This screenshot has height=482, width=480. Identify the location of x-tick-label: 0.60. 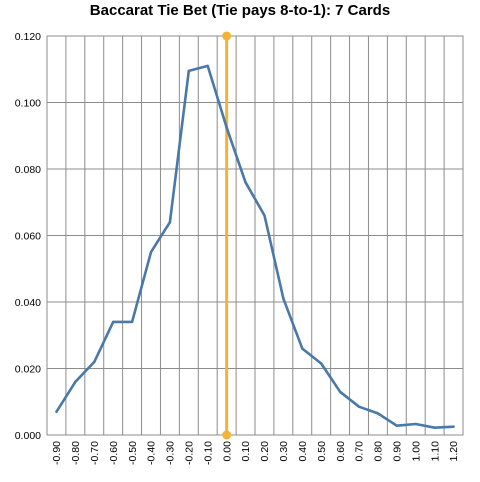
(341, 451).